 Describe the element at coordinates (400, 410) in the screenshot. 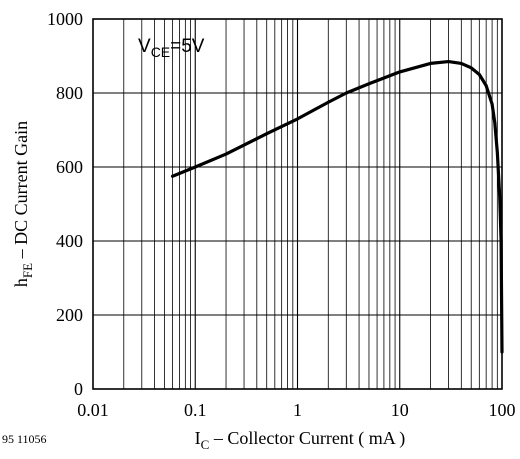

I see `x-tick-label: 10` at that location.